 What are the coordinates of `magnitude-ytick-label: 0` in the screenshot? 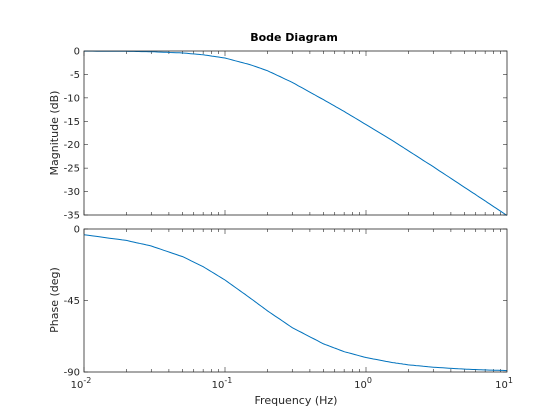 It's located at (77, 52).